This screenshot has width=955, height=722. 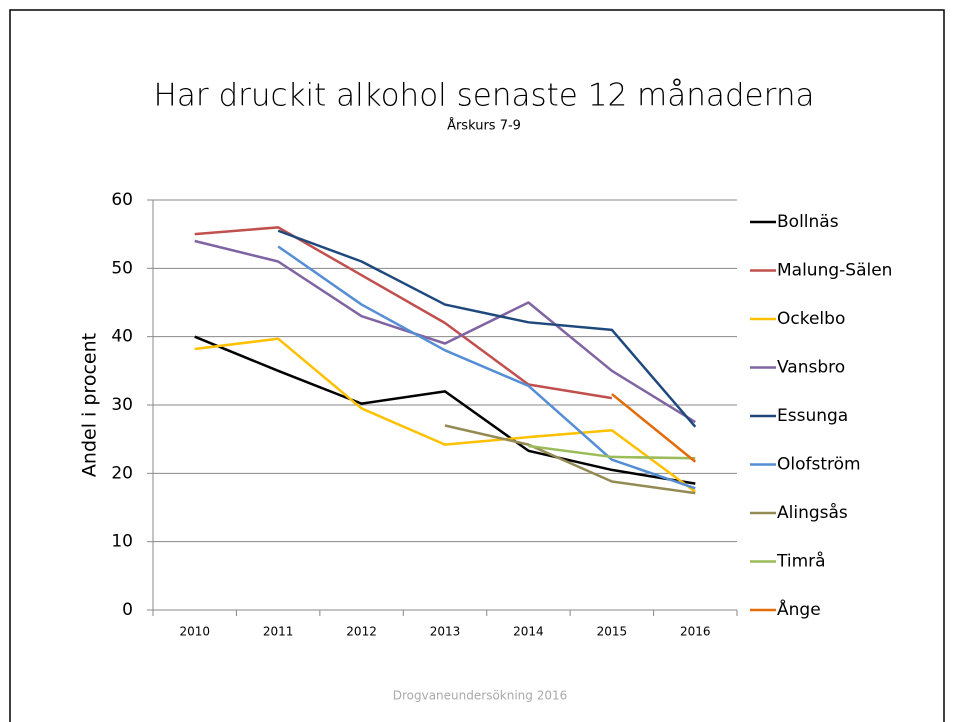 I want to click on legend-label: Ånge, so click(x=799, y=609).